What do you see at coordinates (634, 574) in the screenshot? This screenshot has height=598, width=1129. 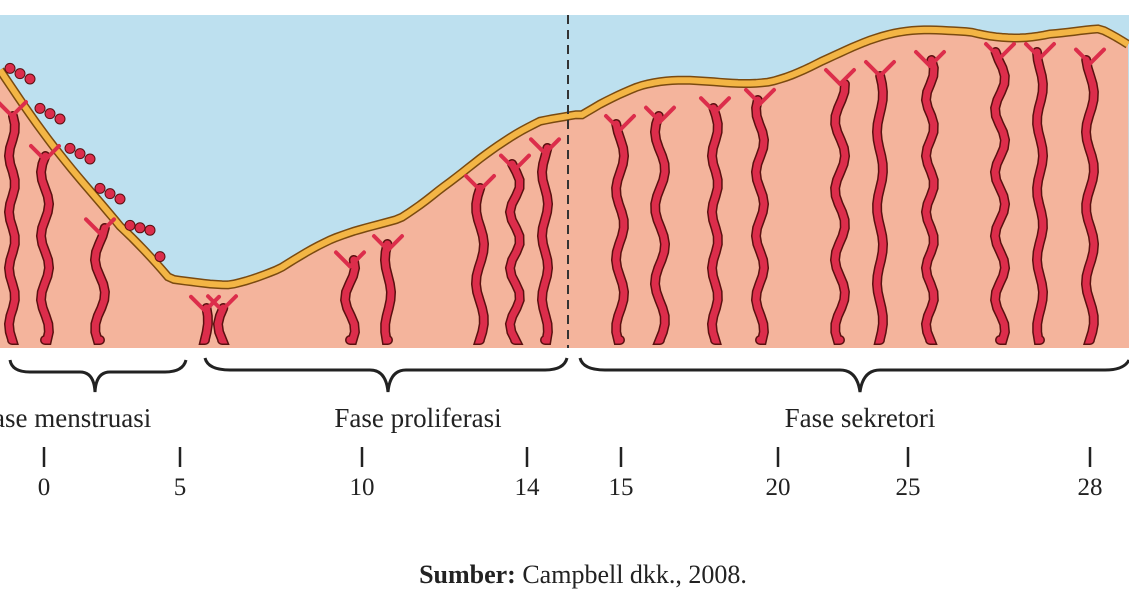 I see `caption-text: Campbell dkk., 2008.` at bounding box center [634, 574].